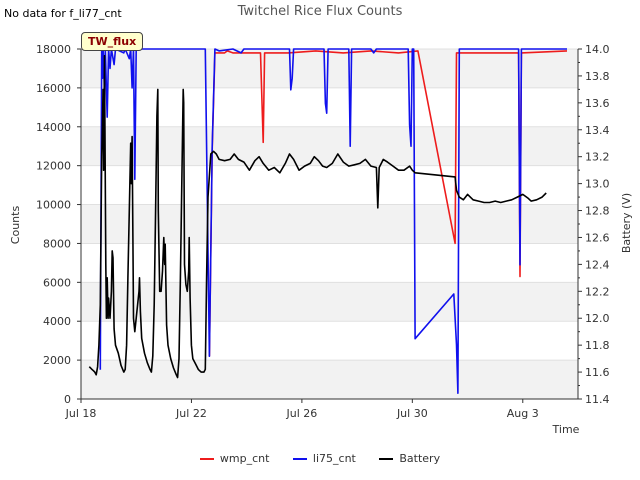  Describe the element at coordinates (566, 429) in the screenshot. I see `x-axis-label: Time` at that location.